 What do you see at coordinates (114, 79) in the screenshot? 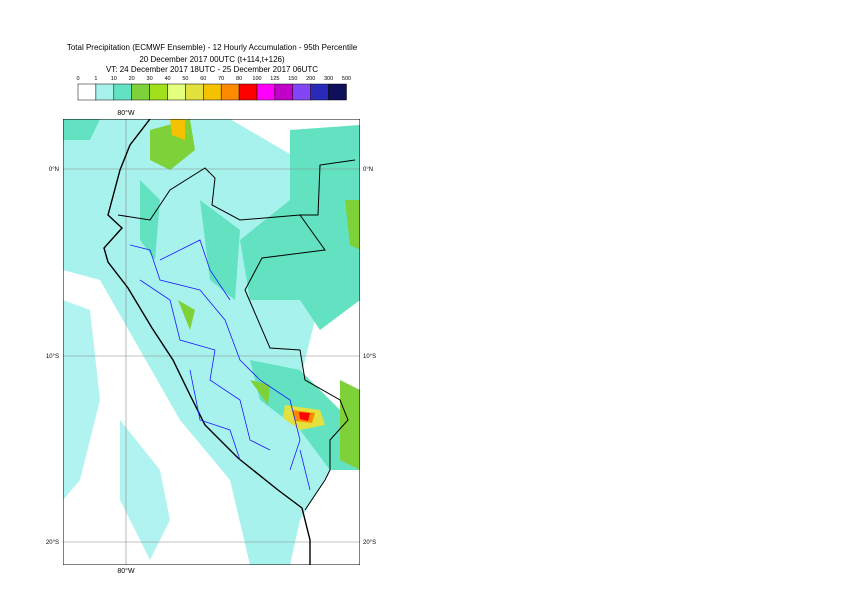
I see `legend-label: 10` at bounding box center [114, 79].